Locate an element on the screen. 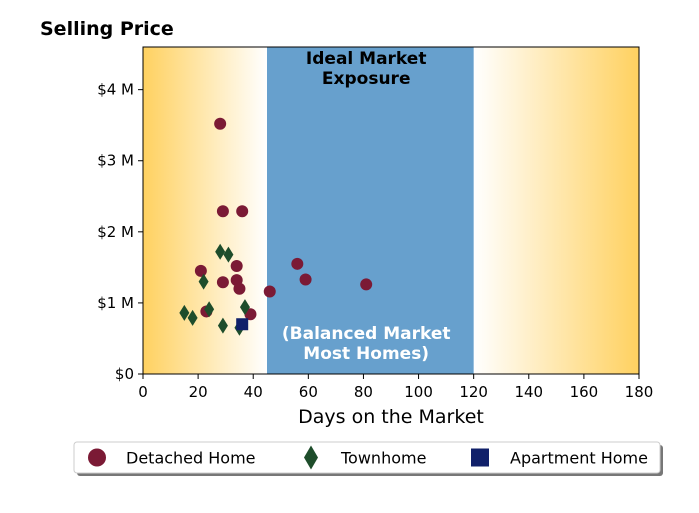 Image resolution: width=699 pixels, height=513 pixels. x-axis-title: Days on the Market is located at coordinates (391, 417).